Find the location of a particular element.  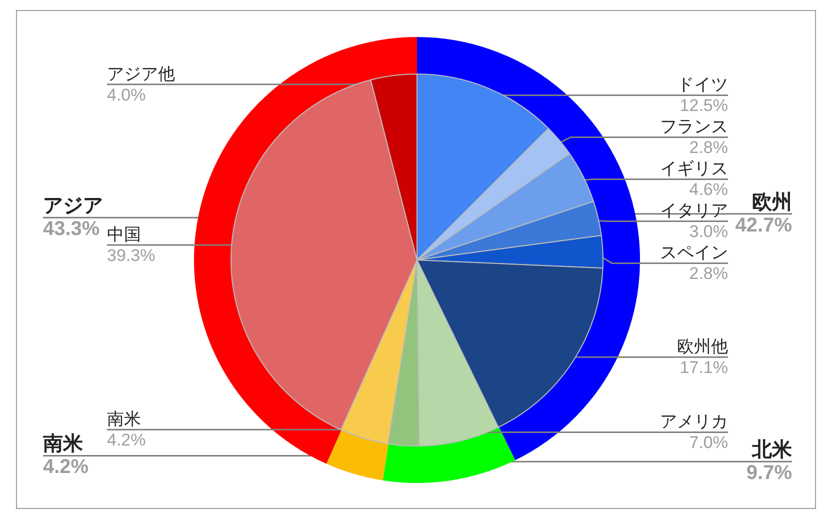

slice-label: スペイン is located at coordinates (694, 252).